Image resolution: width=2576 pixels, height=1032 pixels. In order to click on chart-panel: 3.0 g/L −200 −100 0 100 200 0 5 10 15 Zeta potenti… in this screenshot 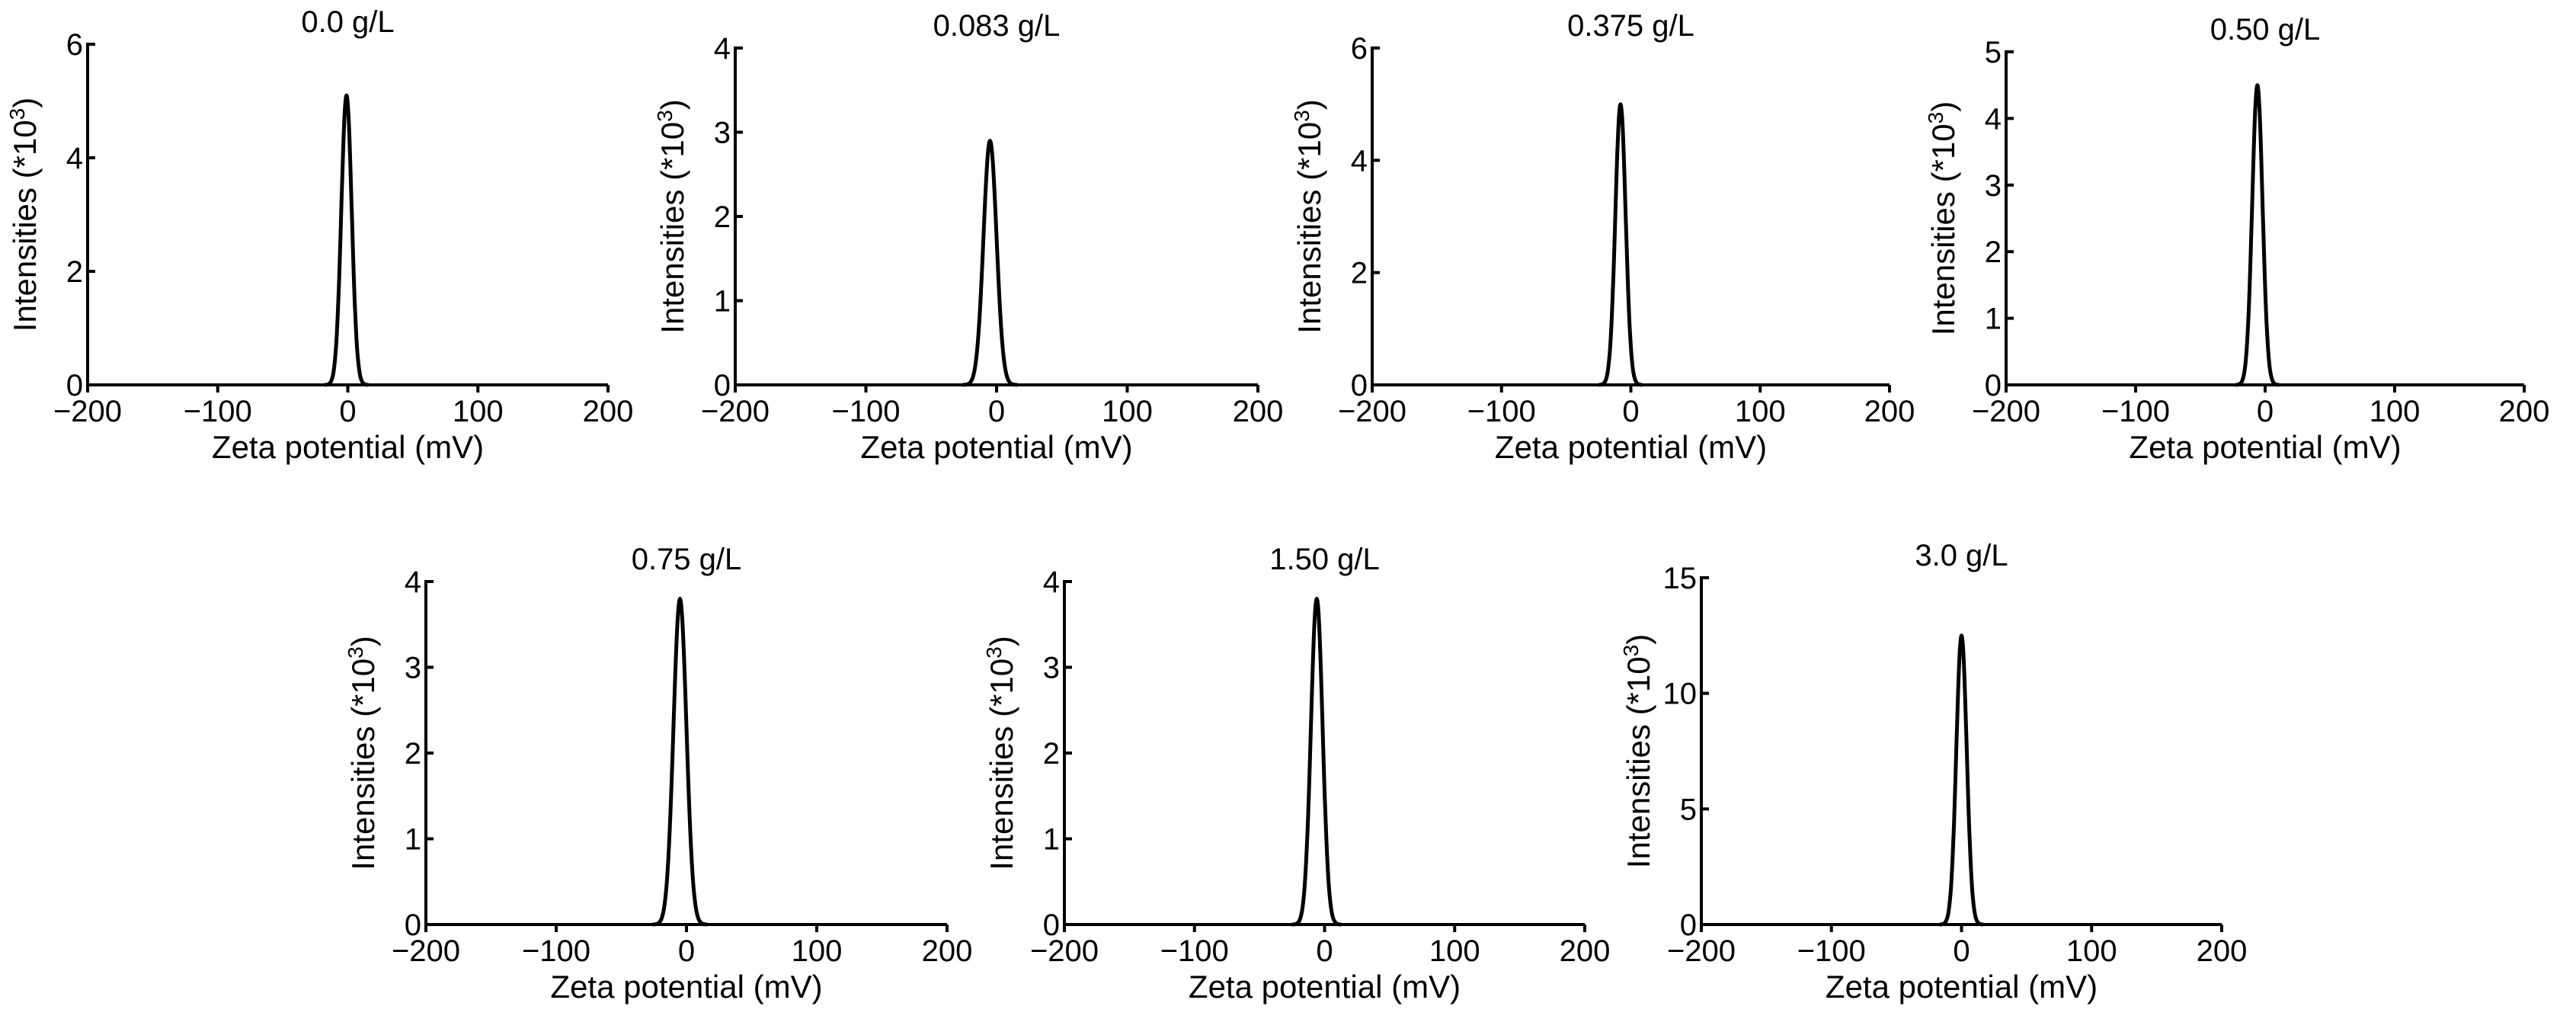, I will do `click(1933, 772)`.